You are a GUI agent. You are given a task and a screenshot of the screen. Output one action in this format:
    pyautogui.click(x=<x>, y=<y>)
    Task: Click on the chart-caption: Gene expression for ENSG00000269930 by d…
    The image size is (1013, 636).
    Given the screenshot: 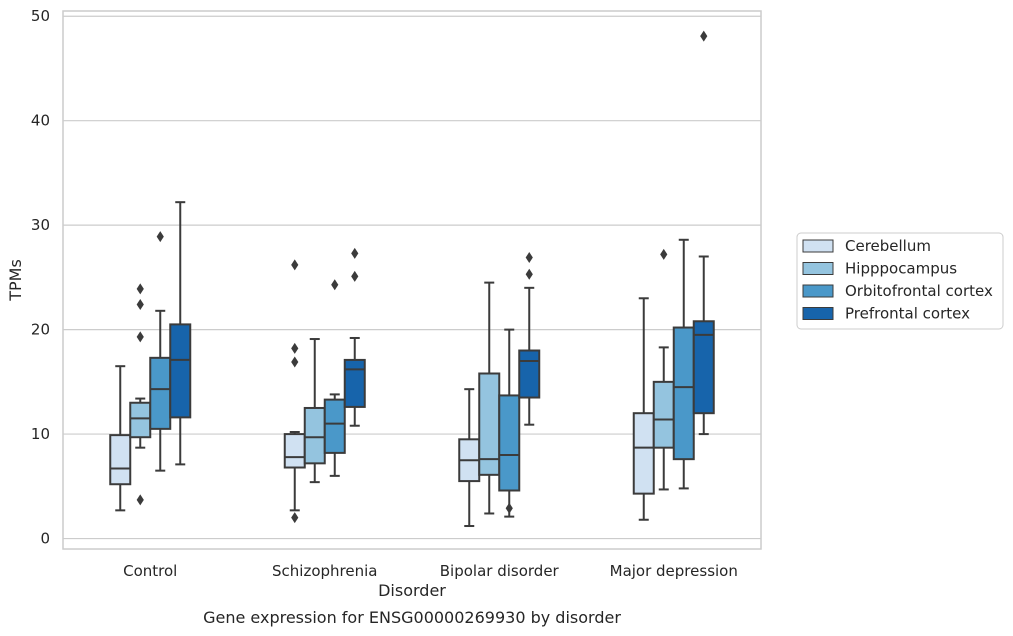 What is the action you would take?
    pyautogui.click(x=412, y=617)
    